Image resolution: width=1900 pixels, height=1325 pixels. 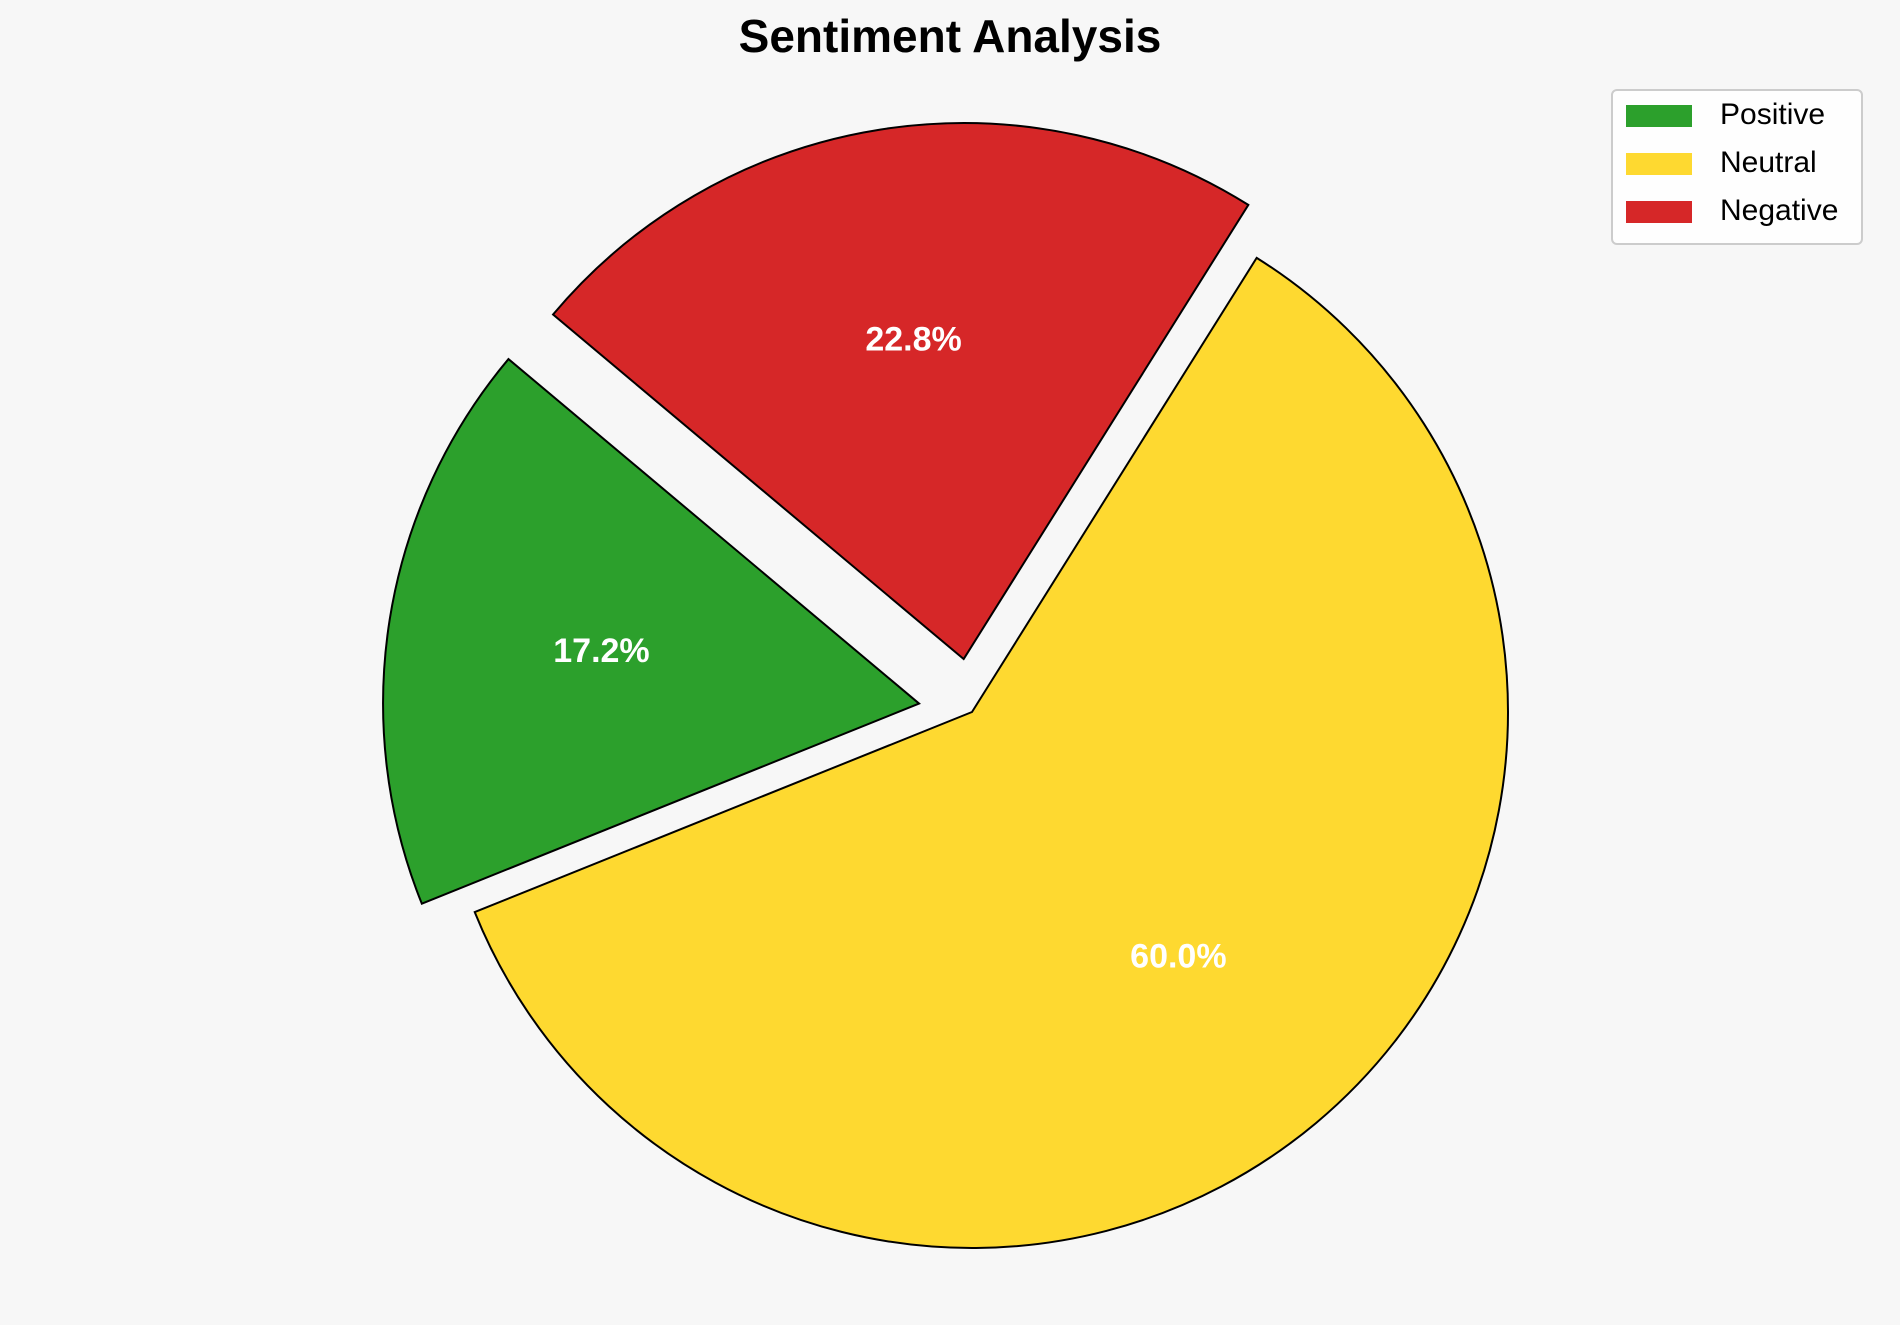 I want to click on legend-label: Negative, so click(x=1779, y=210).